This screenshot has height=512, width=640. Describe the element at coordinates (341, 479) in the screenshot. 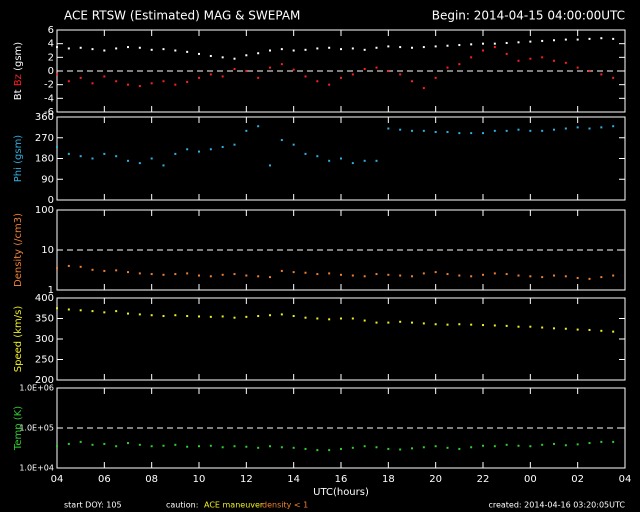

I see `x-tick-label: 16` at that location.